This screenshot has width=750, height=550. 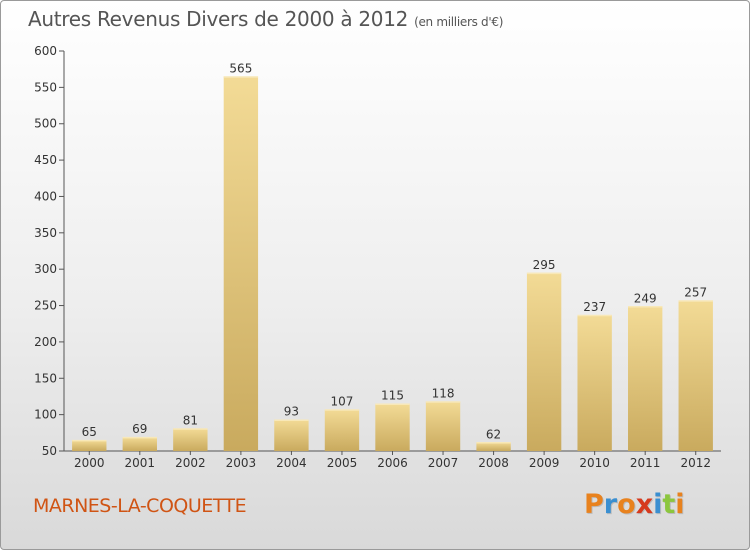 What do you see at coordinates (392, 396) in the screenshot?
I see `data-label: 115` at bounding box center [392, 396].